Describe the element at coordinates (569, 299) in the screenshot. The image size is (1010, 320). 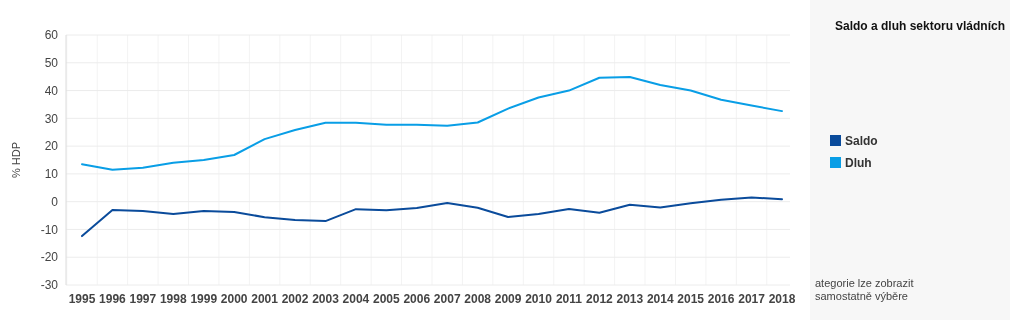
I see `x-tick-label: 2011` at that location.